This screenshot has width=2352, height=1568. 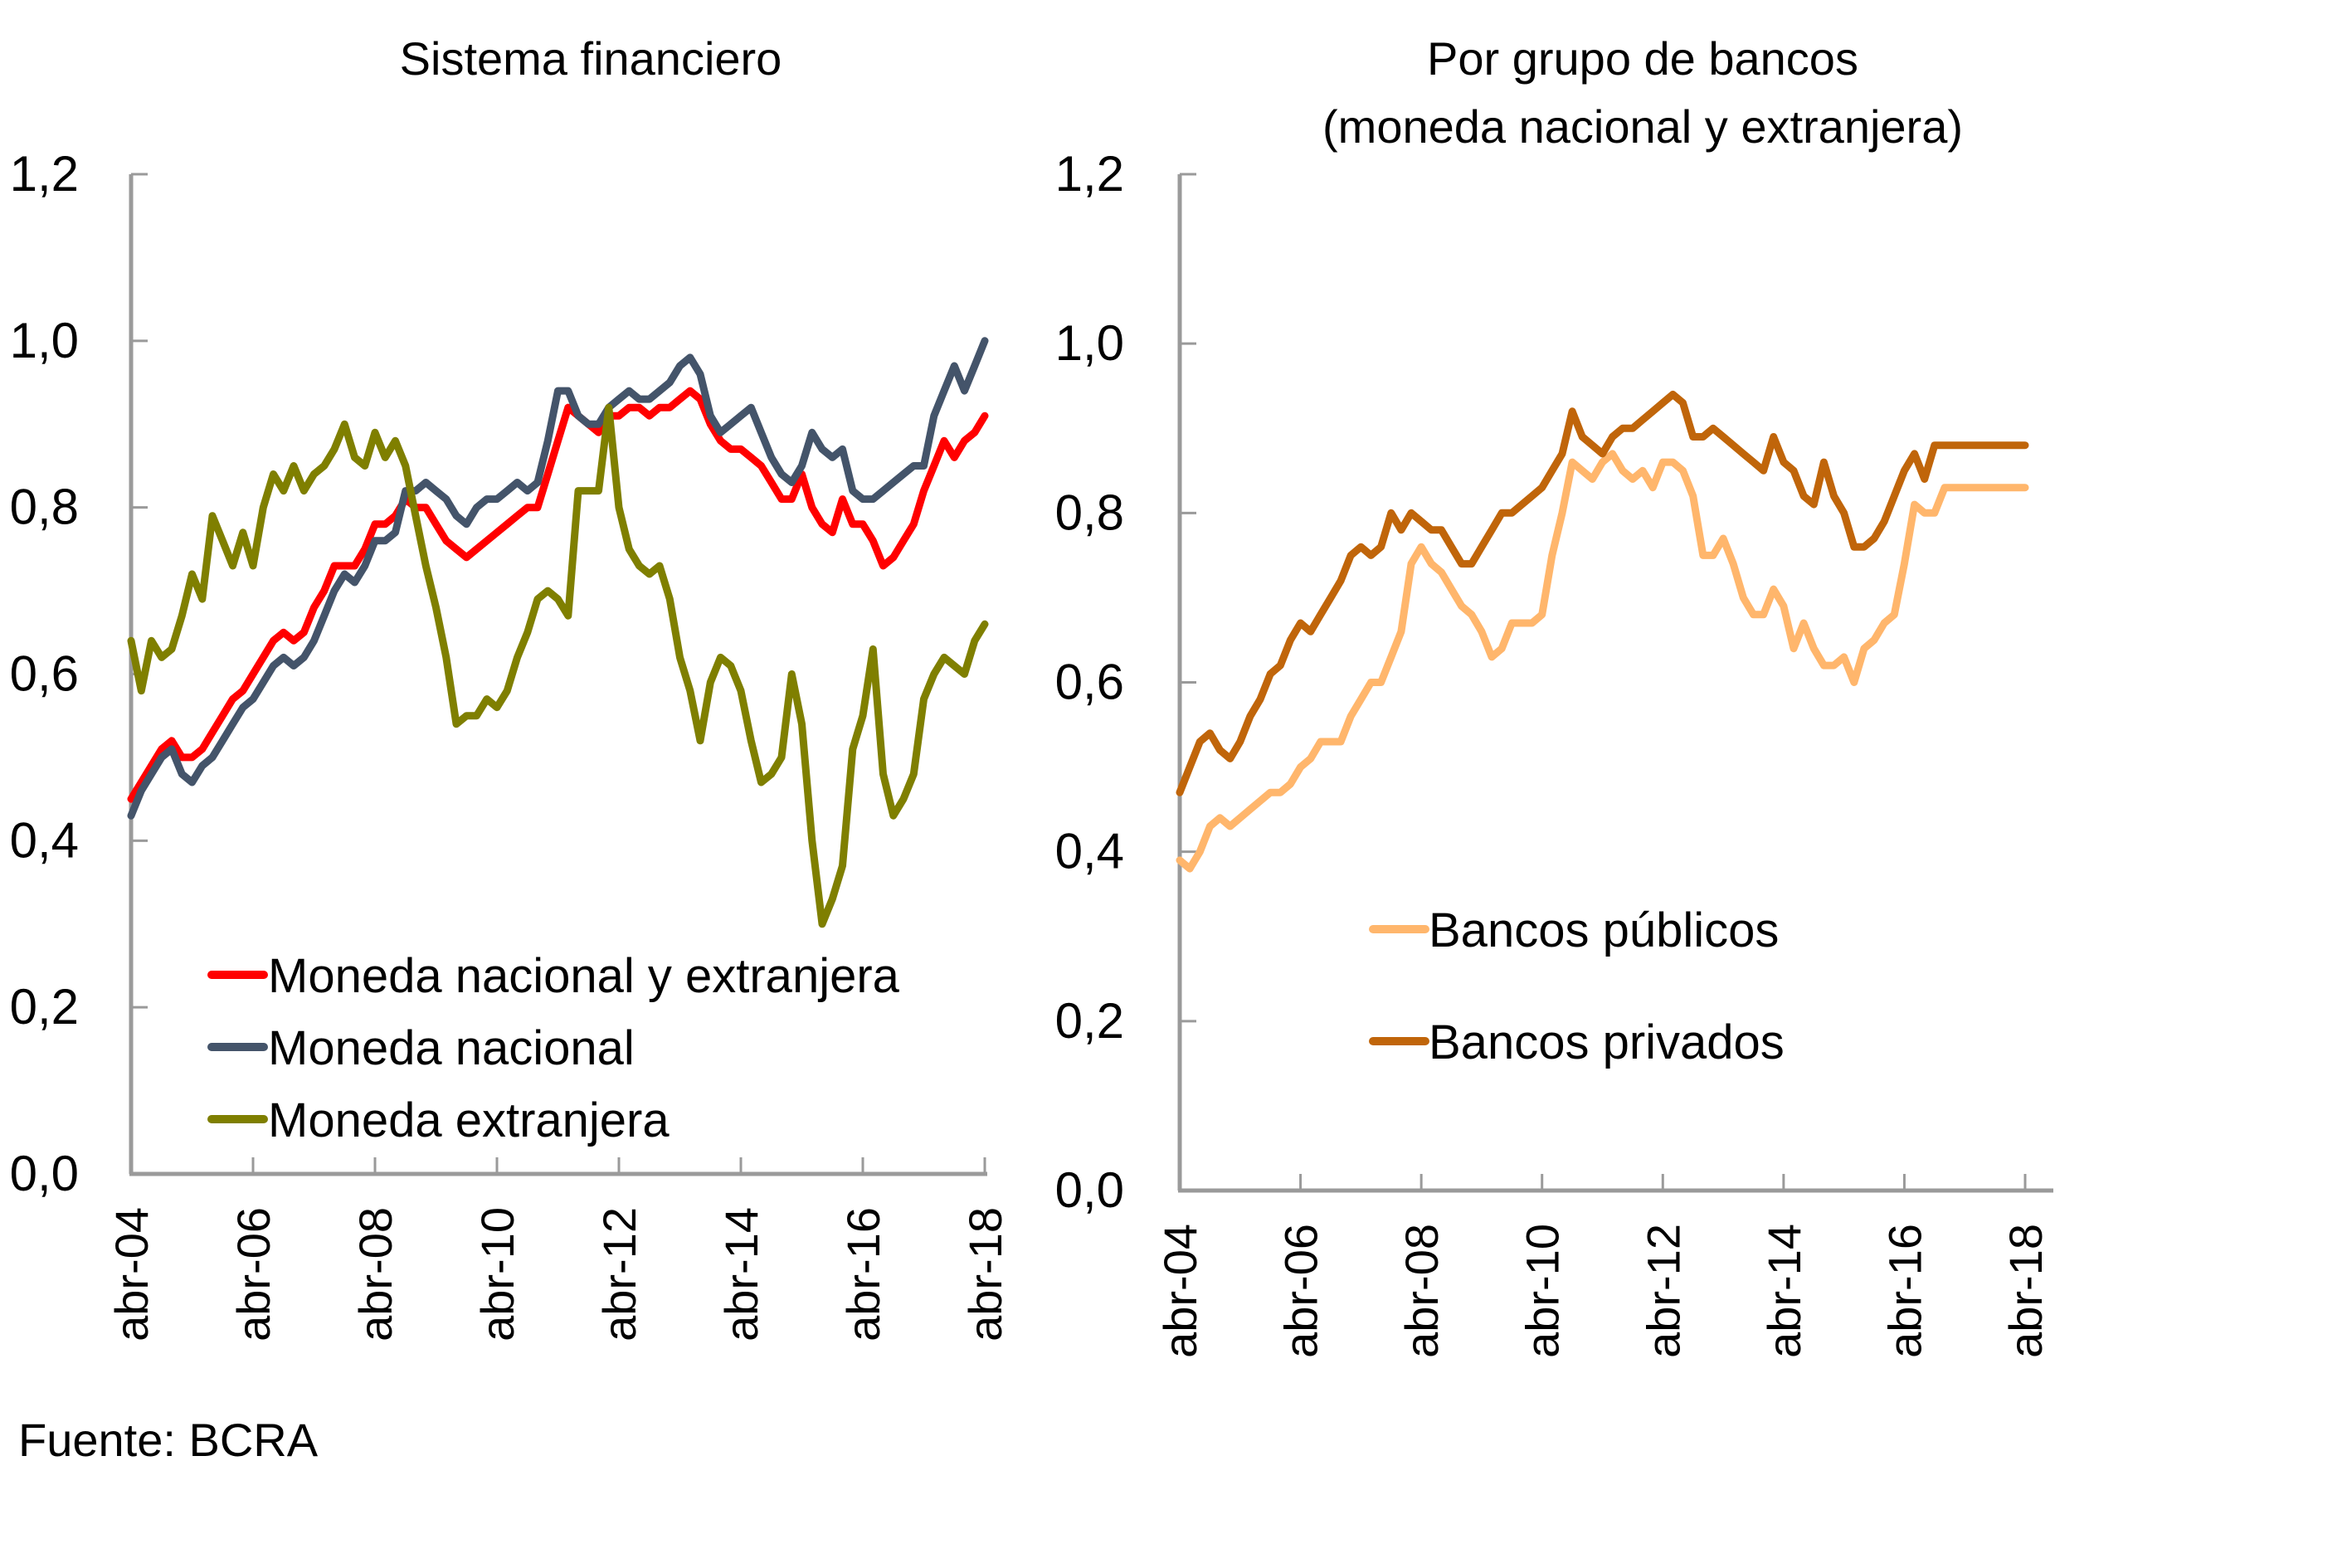 I want to click on series-line-bancos-publicos, so click(x=1602, y=661).